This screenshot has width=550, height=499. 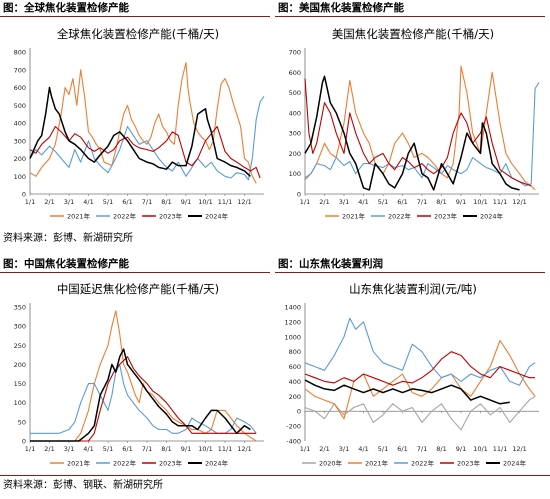 What do you see at coordinates (292, 337) in the screenshot?
I see `y-tick-label: 1000` at bounding box center [292, 337].